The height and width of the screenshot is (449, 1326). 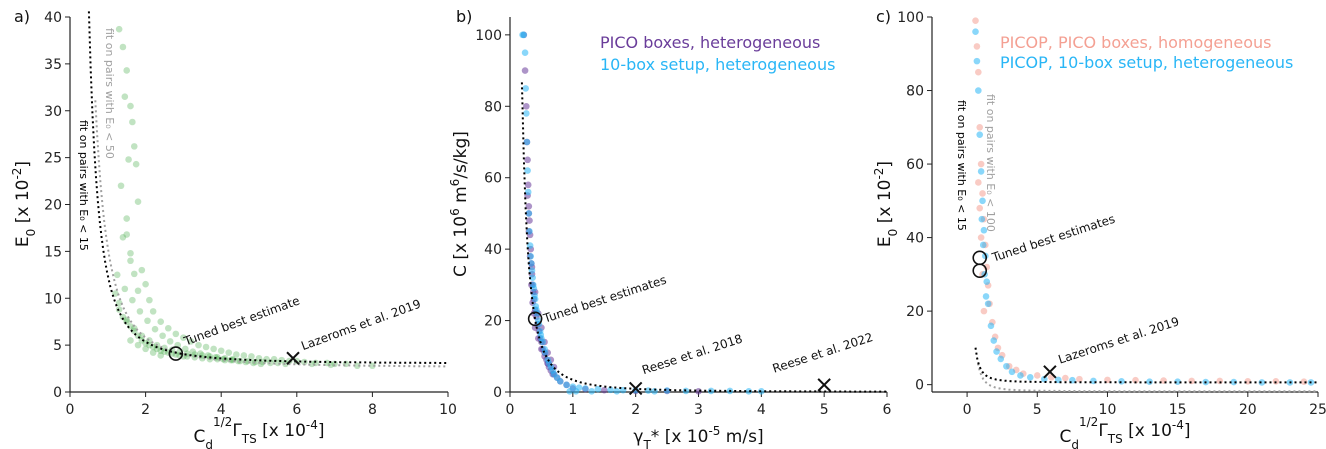 I want to click on y-axis-label: E0 [x 10-2], so click(x=24, y=204).